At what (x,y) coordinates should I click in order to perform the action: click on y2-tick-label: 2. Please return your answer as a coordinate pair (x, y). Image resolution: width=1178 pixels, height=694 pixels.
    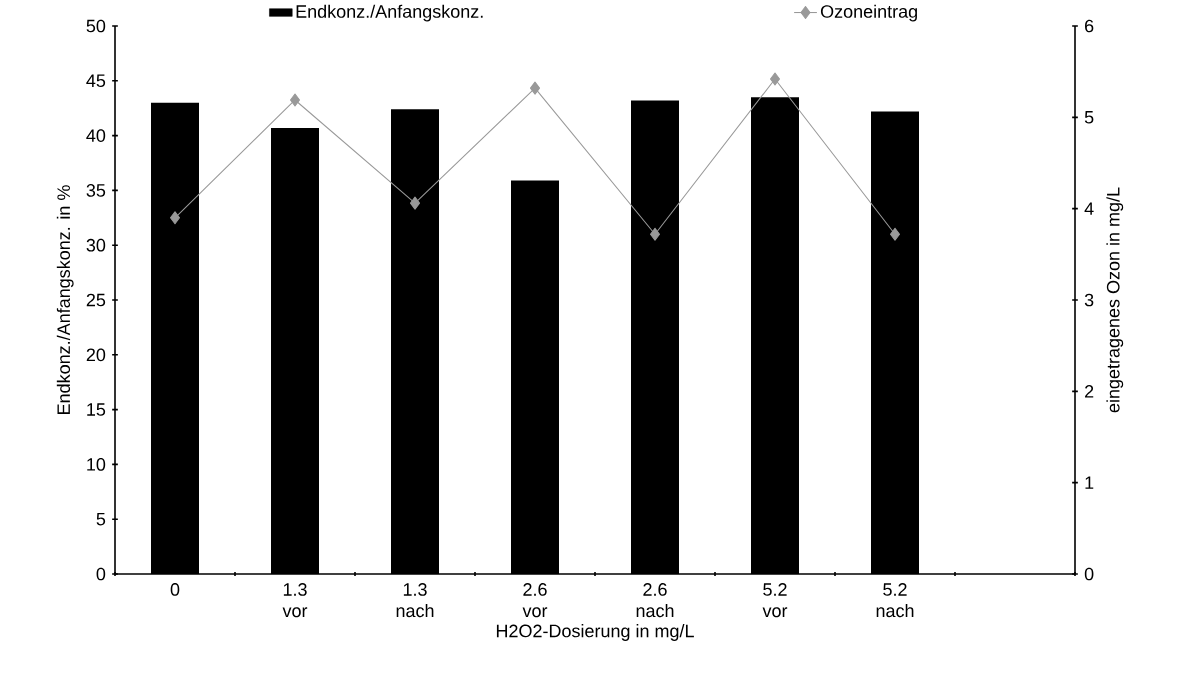
    Looking at the image, I should click on (1089, 391).